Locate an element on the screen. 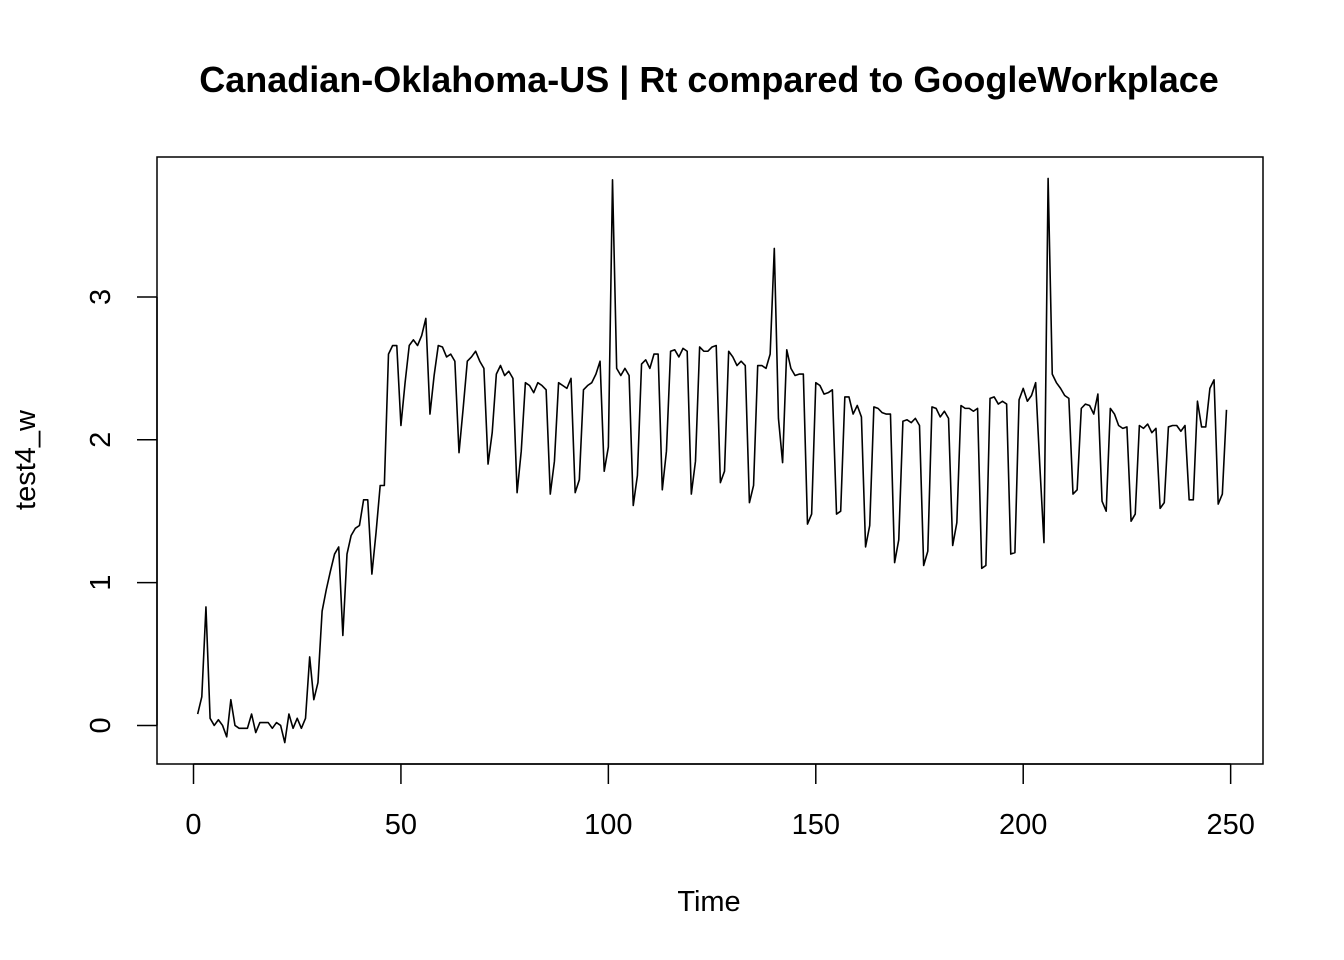 The height and width of the screenshot is (960, 1344). y-tick-label: 2 is located at coordinates (101, 440).